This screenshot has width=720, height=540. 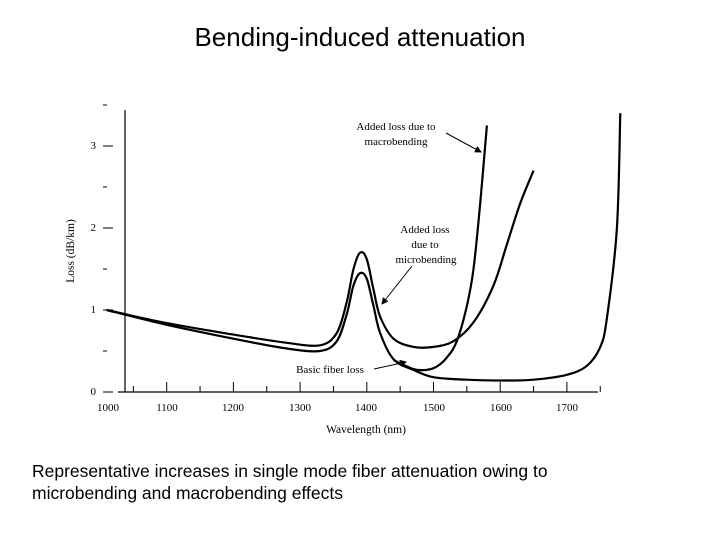 What do you see at coordinates (94, 228) in the screenshot?
I see `y-tick-label-2: 2` at bounding box center [94, 228].